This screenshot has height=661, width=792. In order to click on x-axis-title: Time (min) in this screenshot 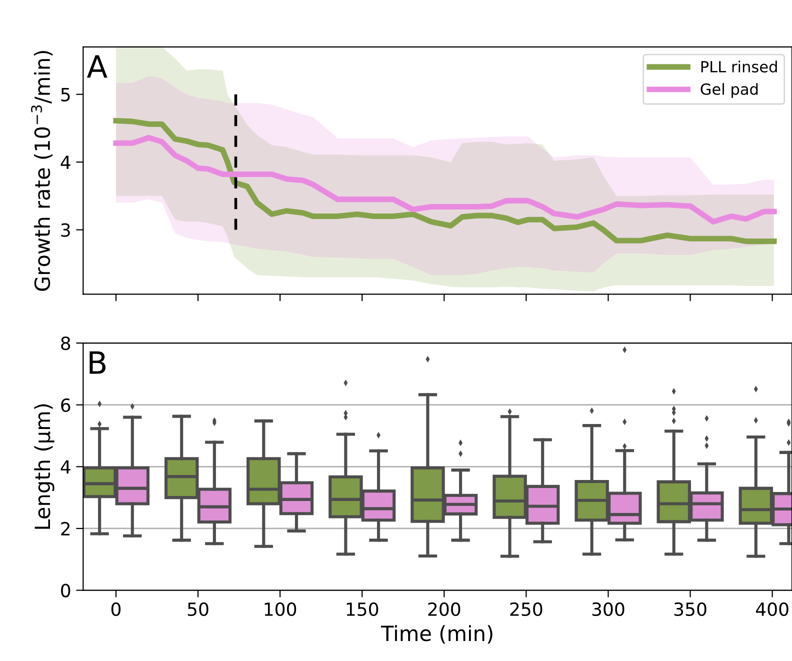, I will do `click(436, 634)`.